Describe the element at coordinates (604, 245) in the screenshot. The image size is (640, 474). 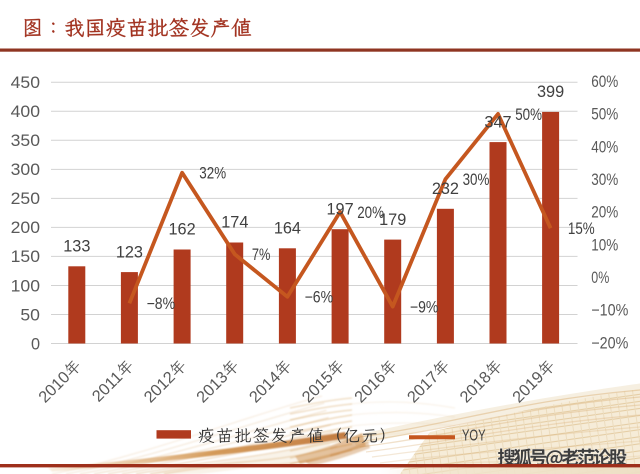
I see `svg-text: 10%` at that location.